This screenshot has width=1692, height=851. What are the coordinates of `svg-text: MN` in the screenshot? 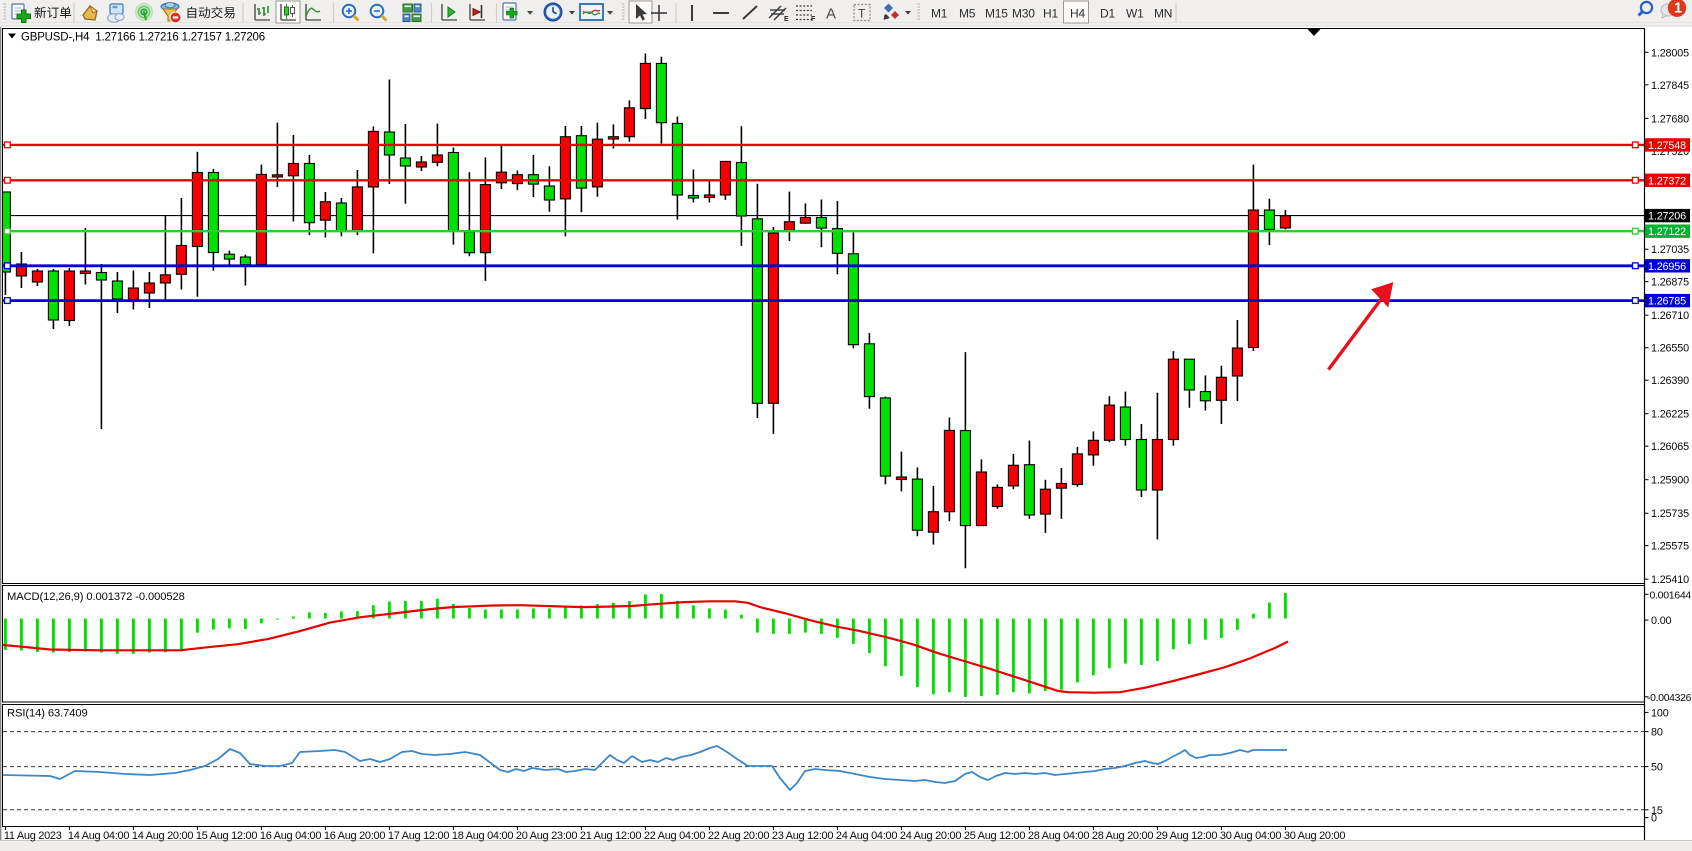 It's located at (1163, 14).